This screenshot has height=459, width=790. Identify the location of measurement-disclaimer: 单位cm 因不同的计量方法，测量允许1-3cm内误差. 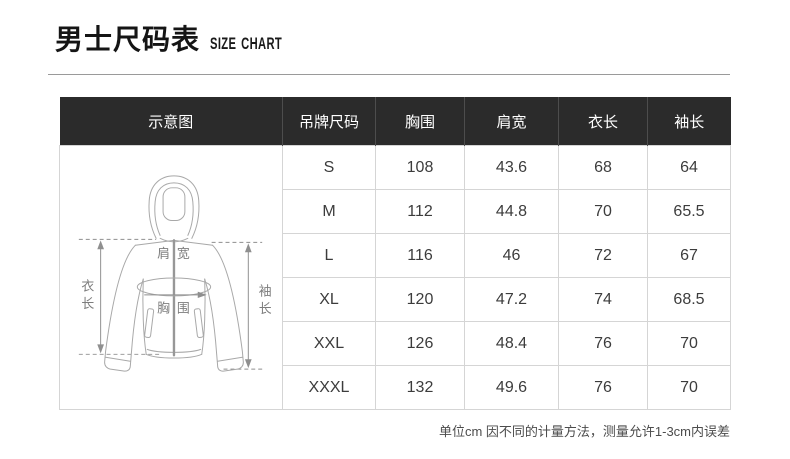
(584, 431).